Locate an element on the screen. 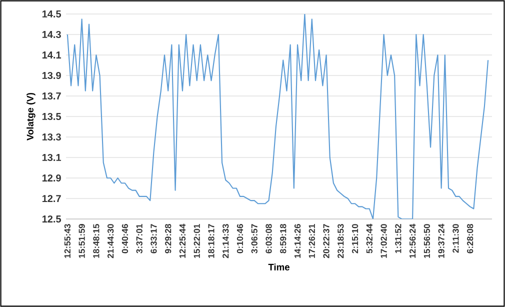  y-tick-label: 13.1 is located at coordinates (52, 158).